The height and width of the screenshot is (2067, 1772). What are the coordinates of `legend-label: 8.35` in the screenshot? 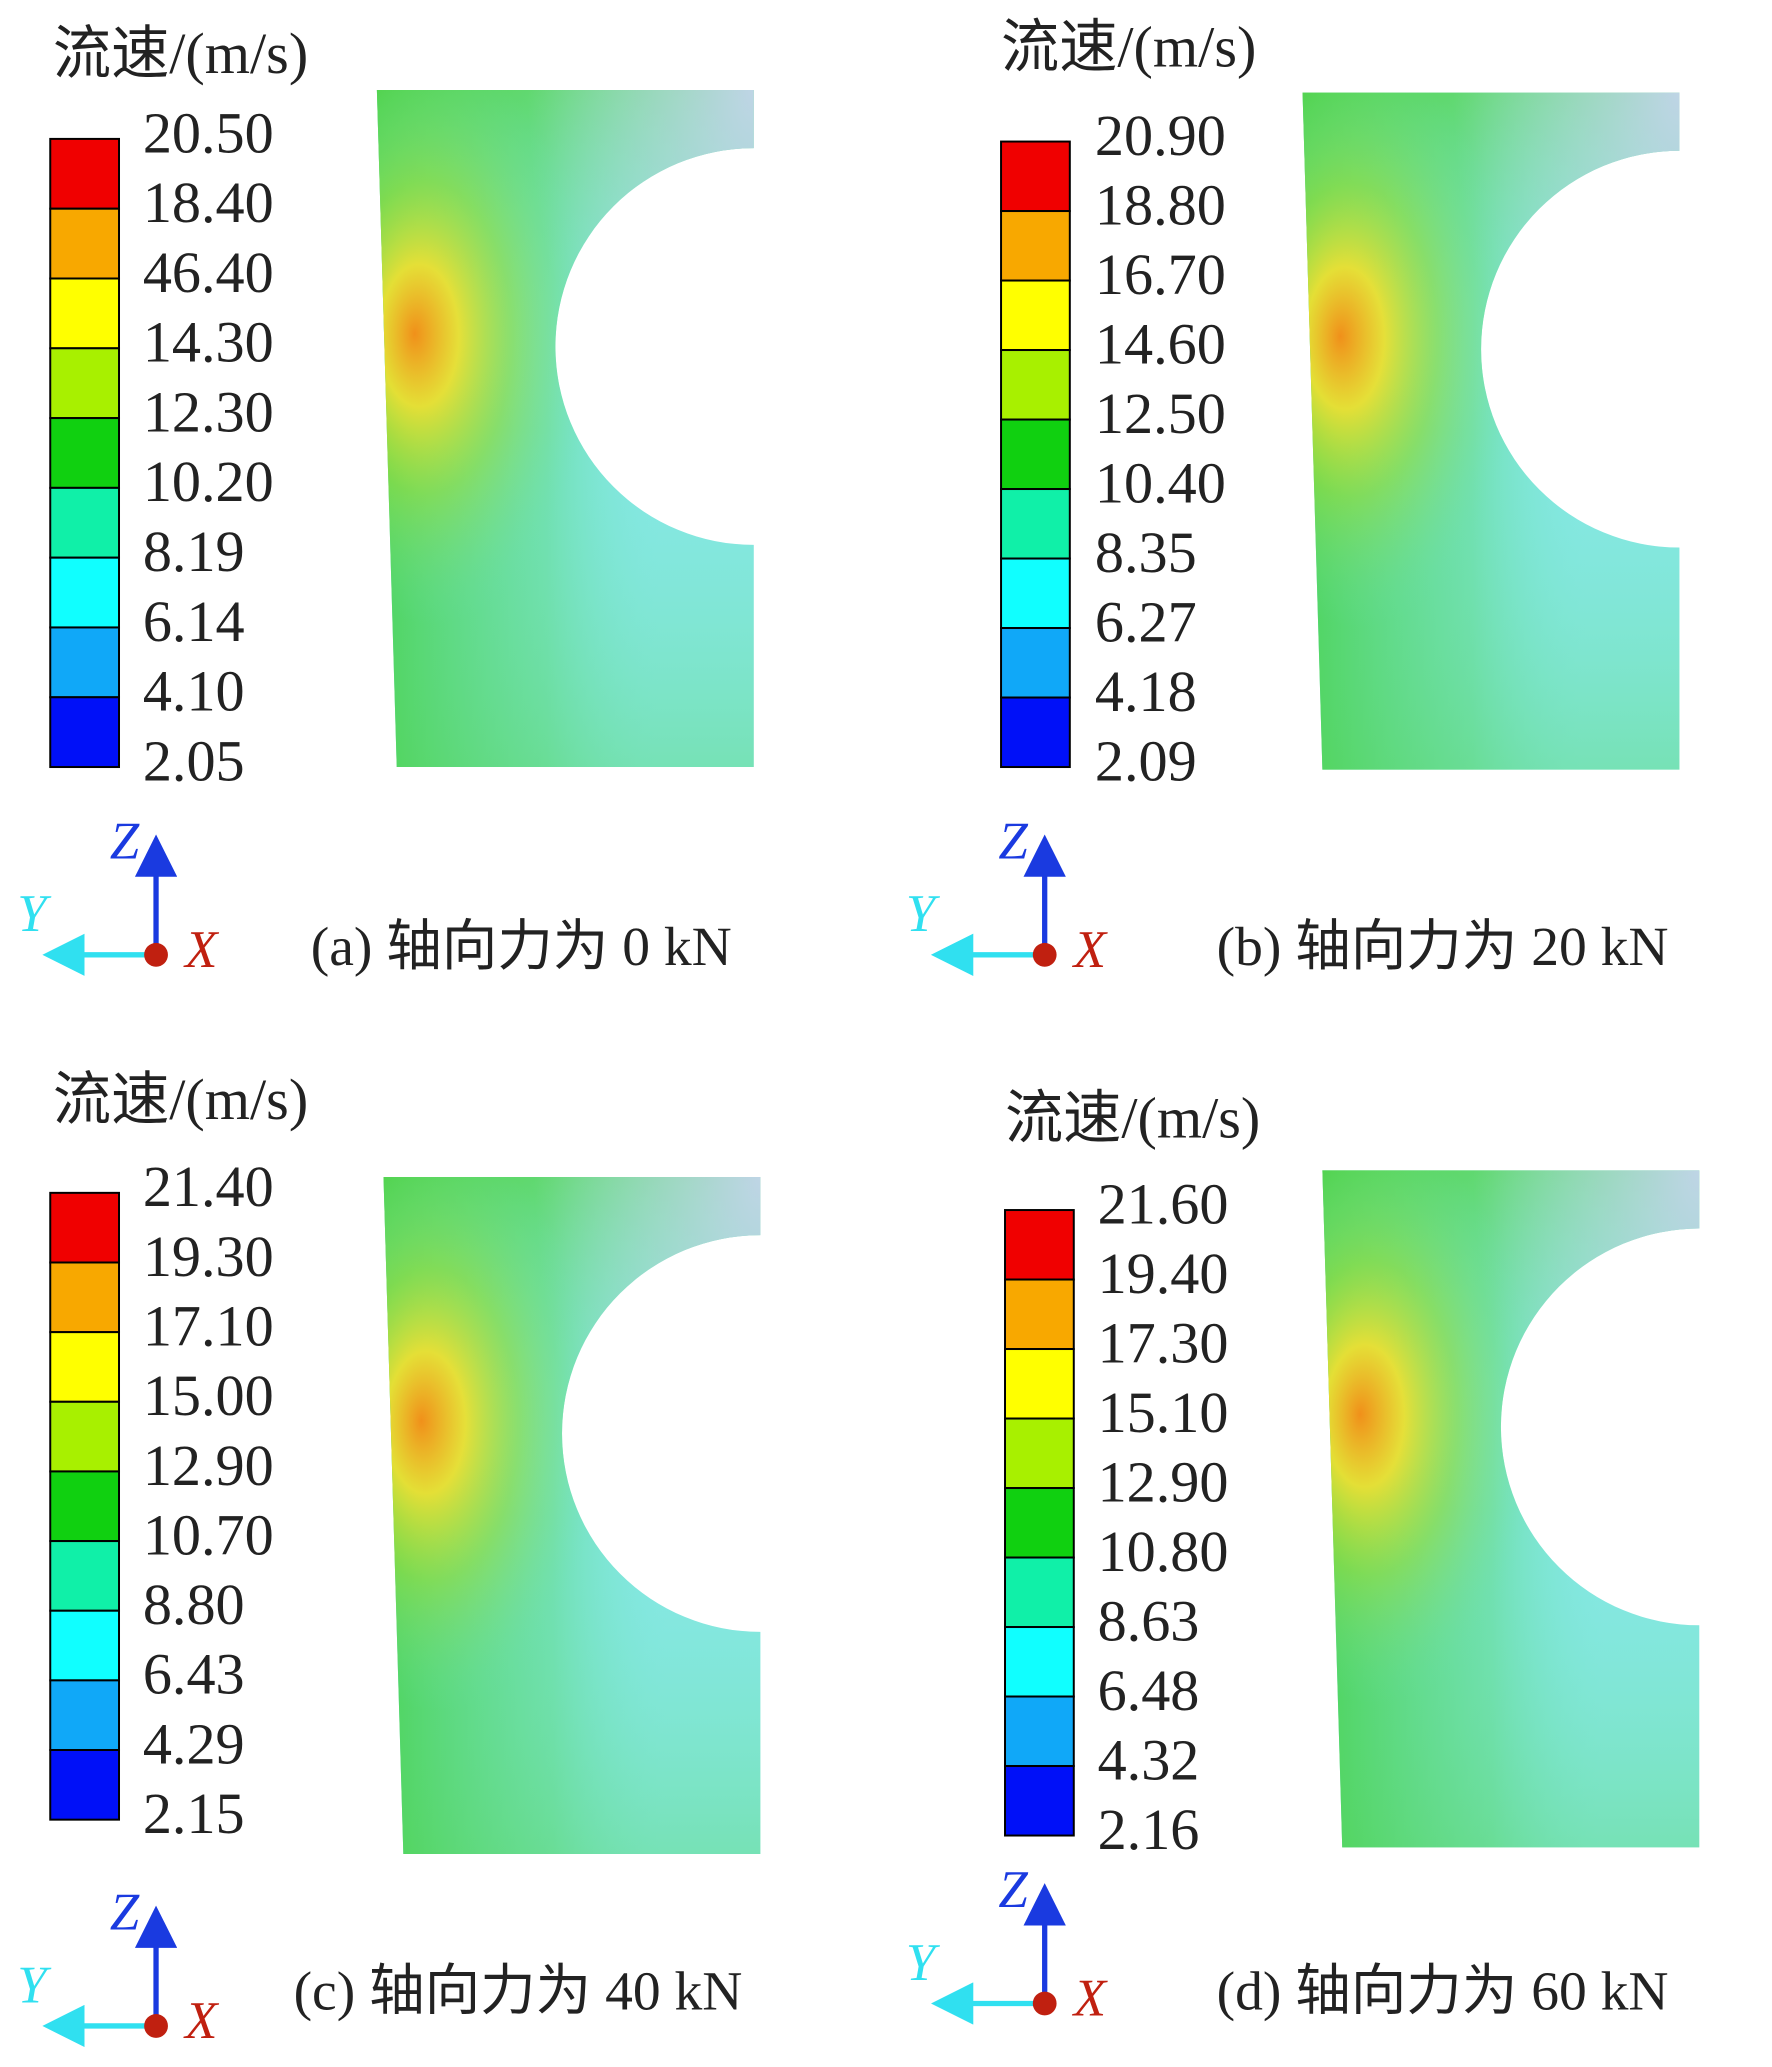 It's located at (1146, 552).